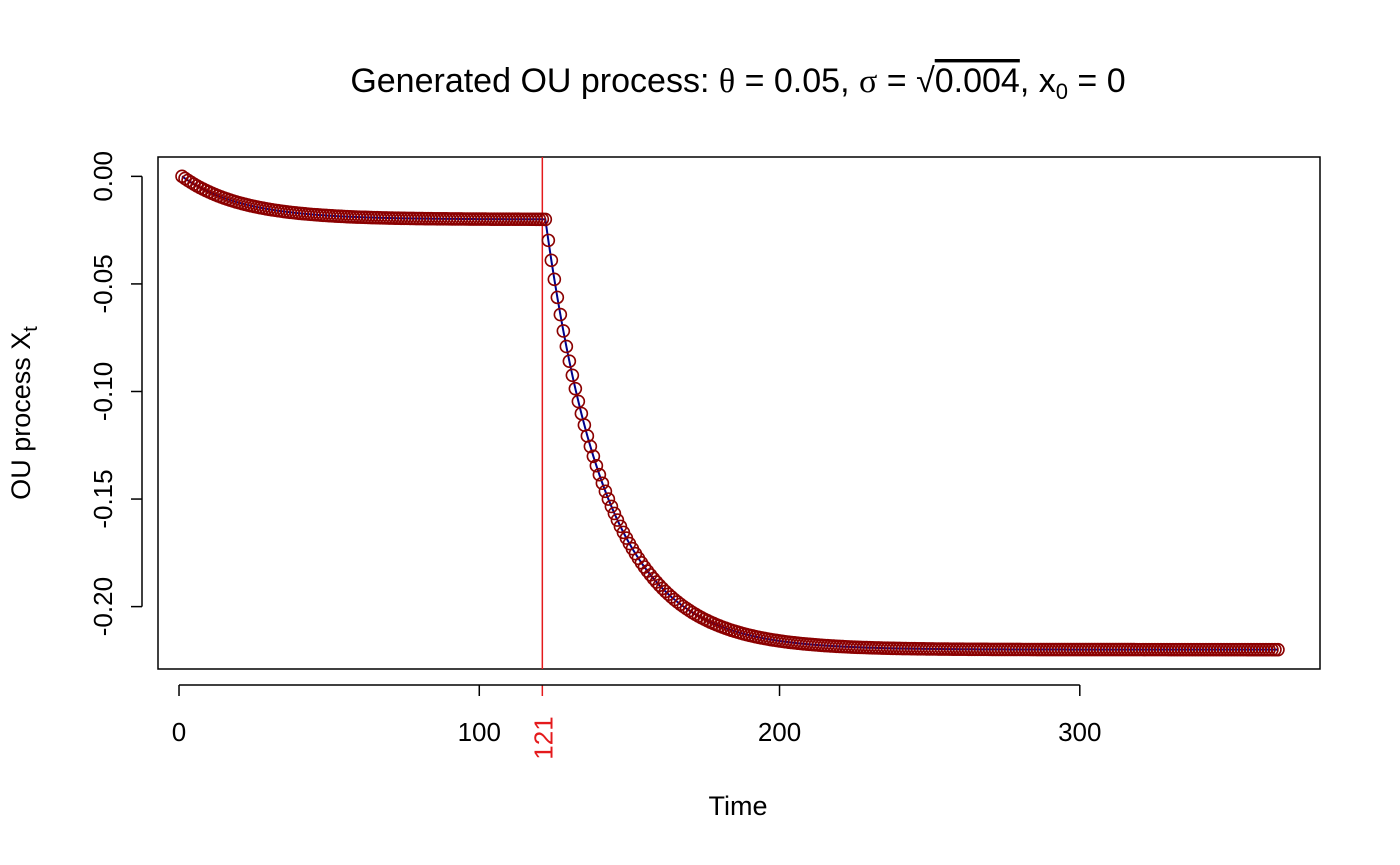 This screenshot has height=865, width=1400. Describe the element at coordinates (24, 413) in the screenshot. I see `y-axis-title: OU process Xt` at that location.